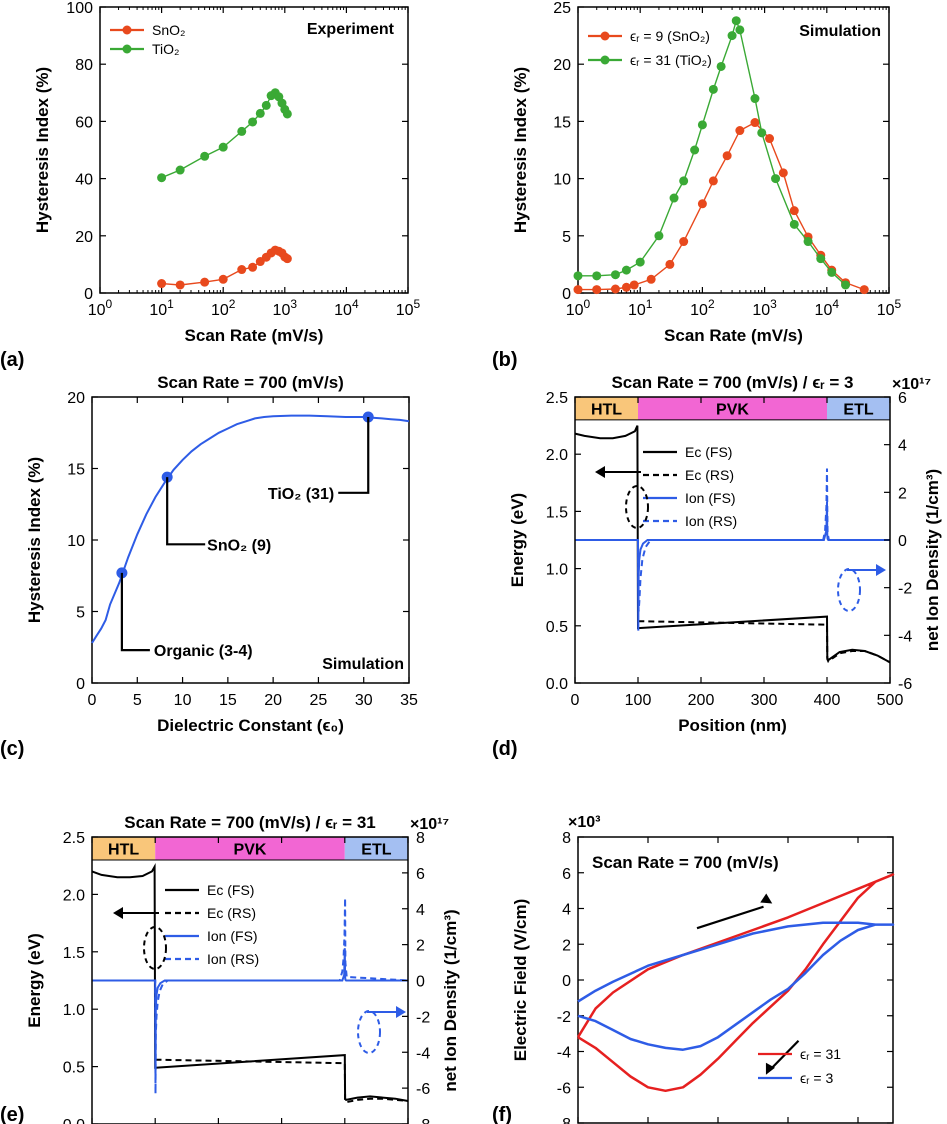 The image size is (947, 1124). What do you see at coordinates (420, 838) in the screenshot?
I see `y2-tick-label: 8` at bounding box center [420, 838].